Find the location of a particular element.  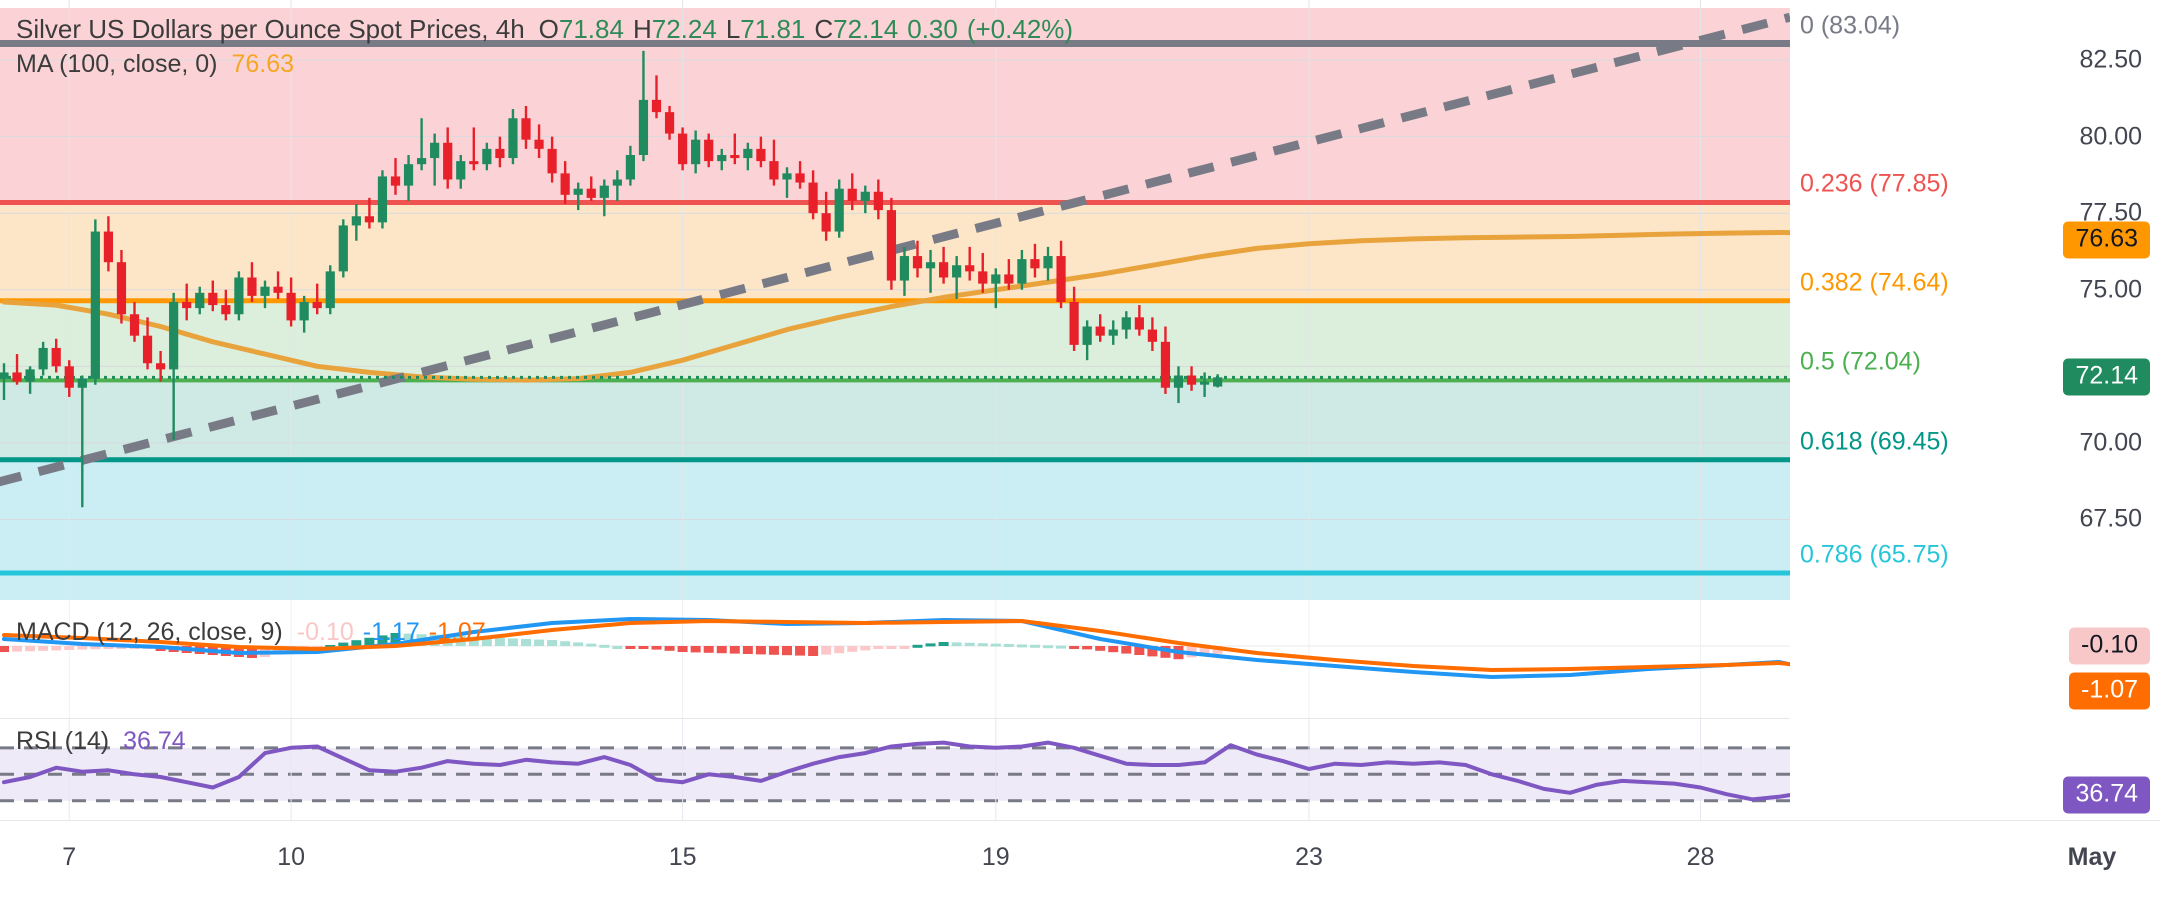

macd-plot-area is located at coordinates (895, 659).